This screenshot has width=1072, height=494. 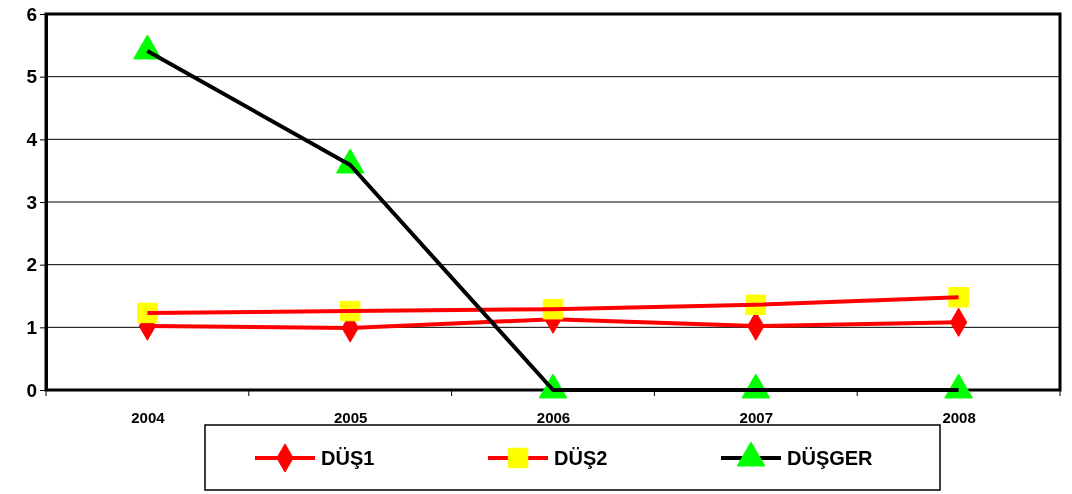 What do you see at coordinates (348, 458) in the screenshot?
I see `legend-label: DÜŞ1` at bounding box center [348, 458].